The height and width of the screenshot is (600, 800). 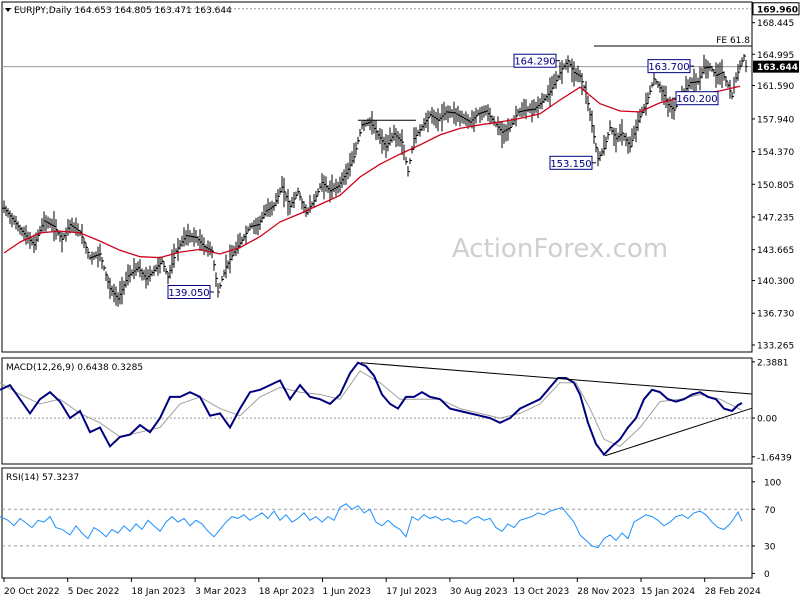 I want to click on rsi-y-tick-label: 100, so click(x=772, y=483).